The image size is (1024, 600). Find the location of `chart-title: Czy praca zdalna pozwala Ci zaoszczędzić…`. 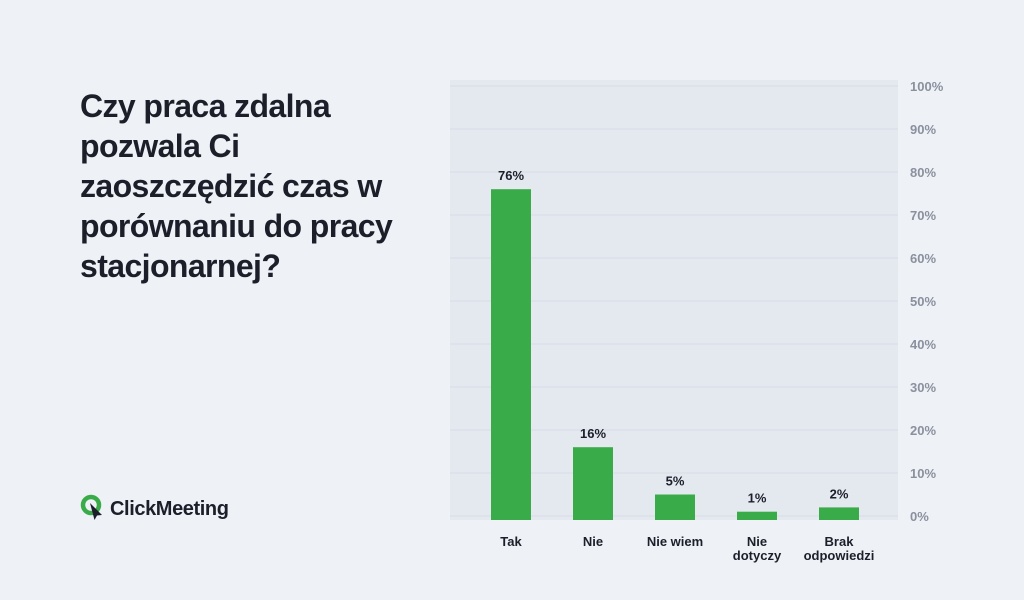

chart-title: Czy praca zdalna pozwala Ci zaoszczędzić… is located at coordinates (236, 186).